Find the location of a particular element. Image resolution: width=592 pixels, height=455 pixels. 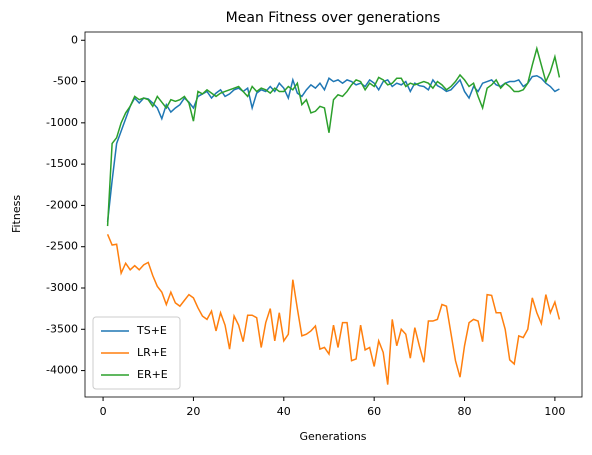

legend-box is located at coordinates (136, 353).